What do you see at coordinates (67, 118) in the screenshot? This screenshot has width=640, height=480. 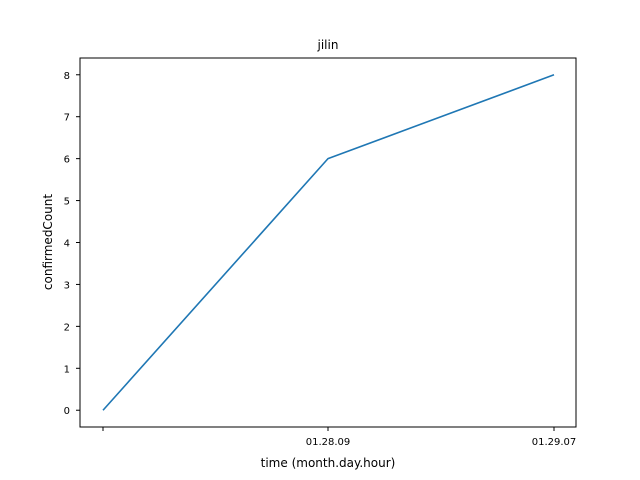 I see `y-tick-label: 7` at bounding box center [67, 118].